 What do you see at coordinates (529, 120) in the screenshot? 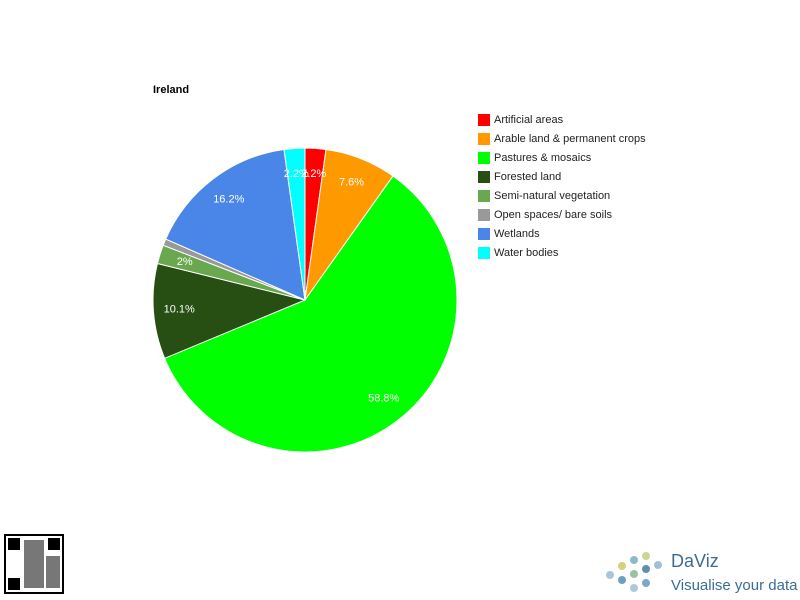
I see `legend-label: Artificial areas` at bounding box center [529, 120].